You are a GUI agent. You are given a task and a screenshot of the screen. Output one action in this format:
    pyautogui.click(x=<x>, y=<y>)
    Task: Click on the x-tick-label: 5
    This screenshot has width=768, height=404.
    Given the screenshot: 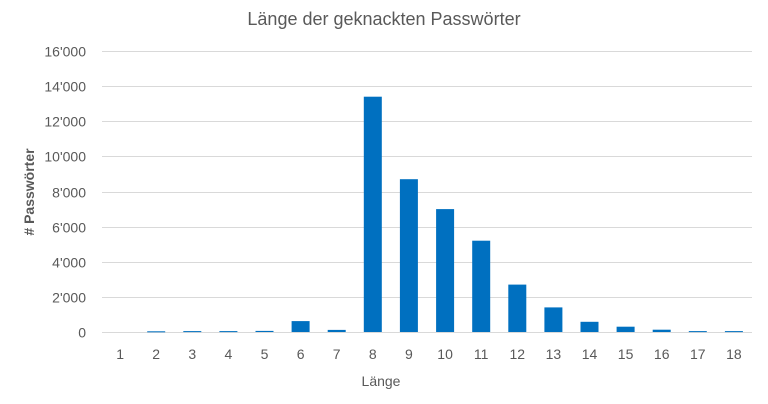 What is the action you would take?
    pyautogui.click(x=265, y=354)
    